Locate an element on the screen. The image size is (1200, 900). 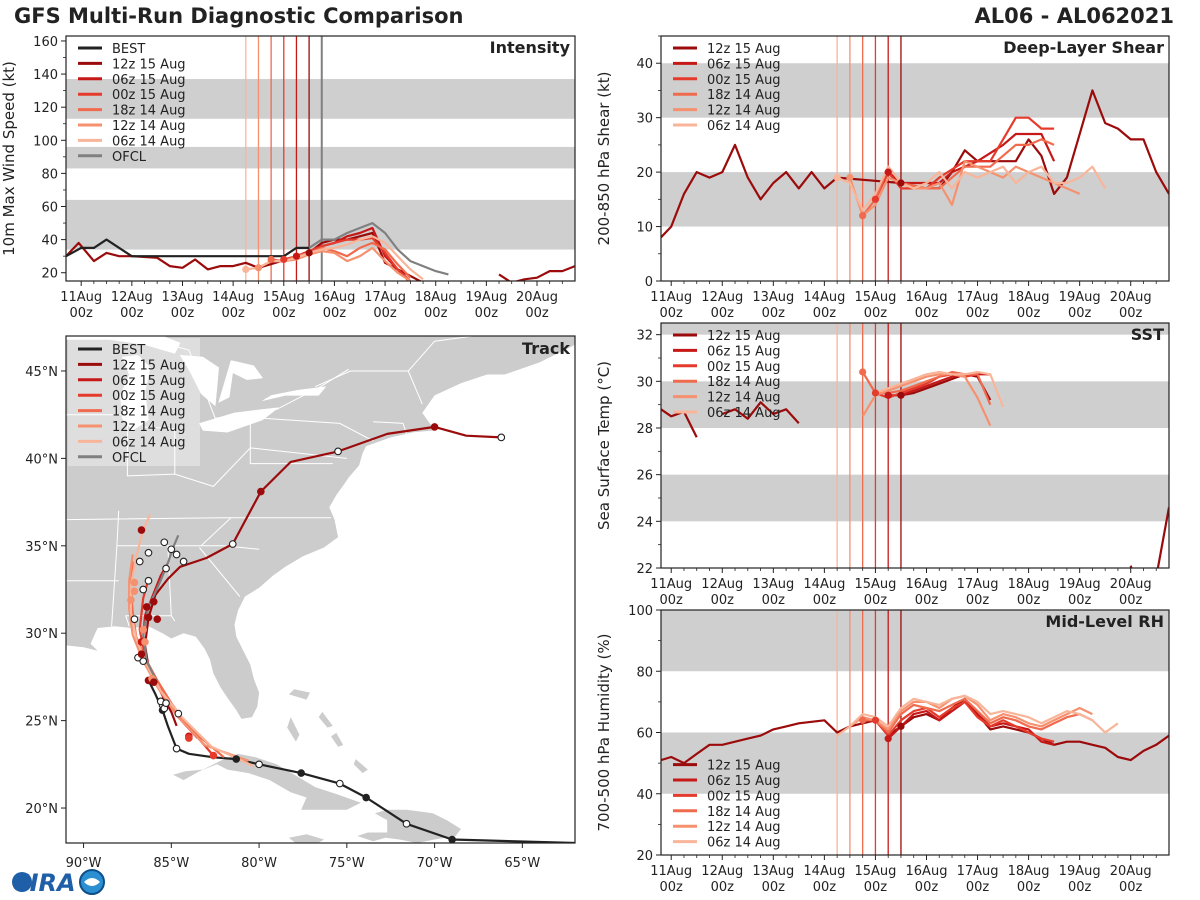
panel-title: Track is located at coordinates (546, 348).